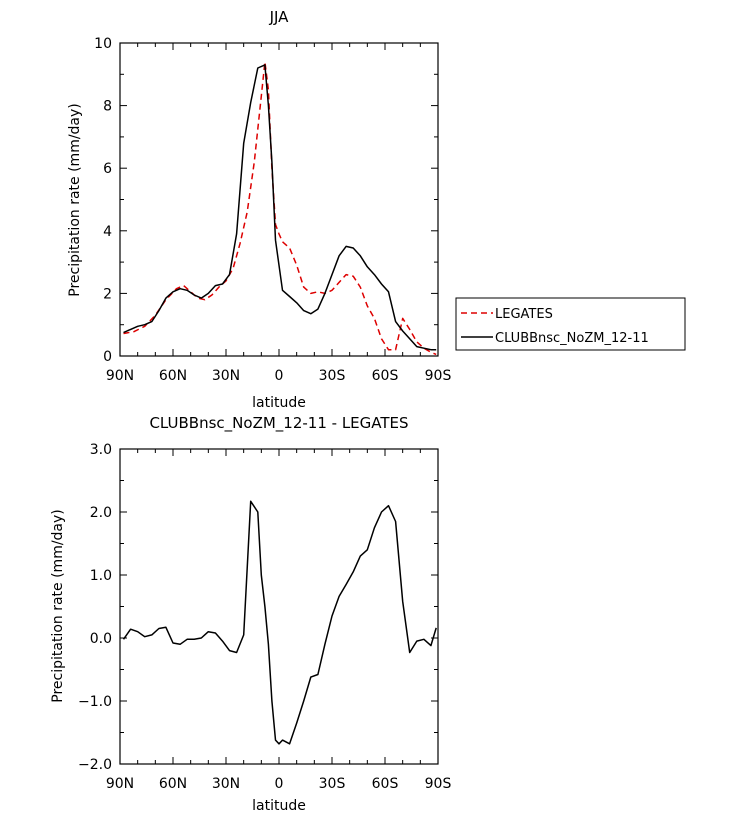 The height and width of the screenshot is (818, 733). I want to click on bottom-y-tick-label: 0.0, so click(101, 639).